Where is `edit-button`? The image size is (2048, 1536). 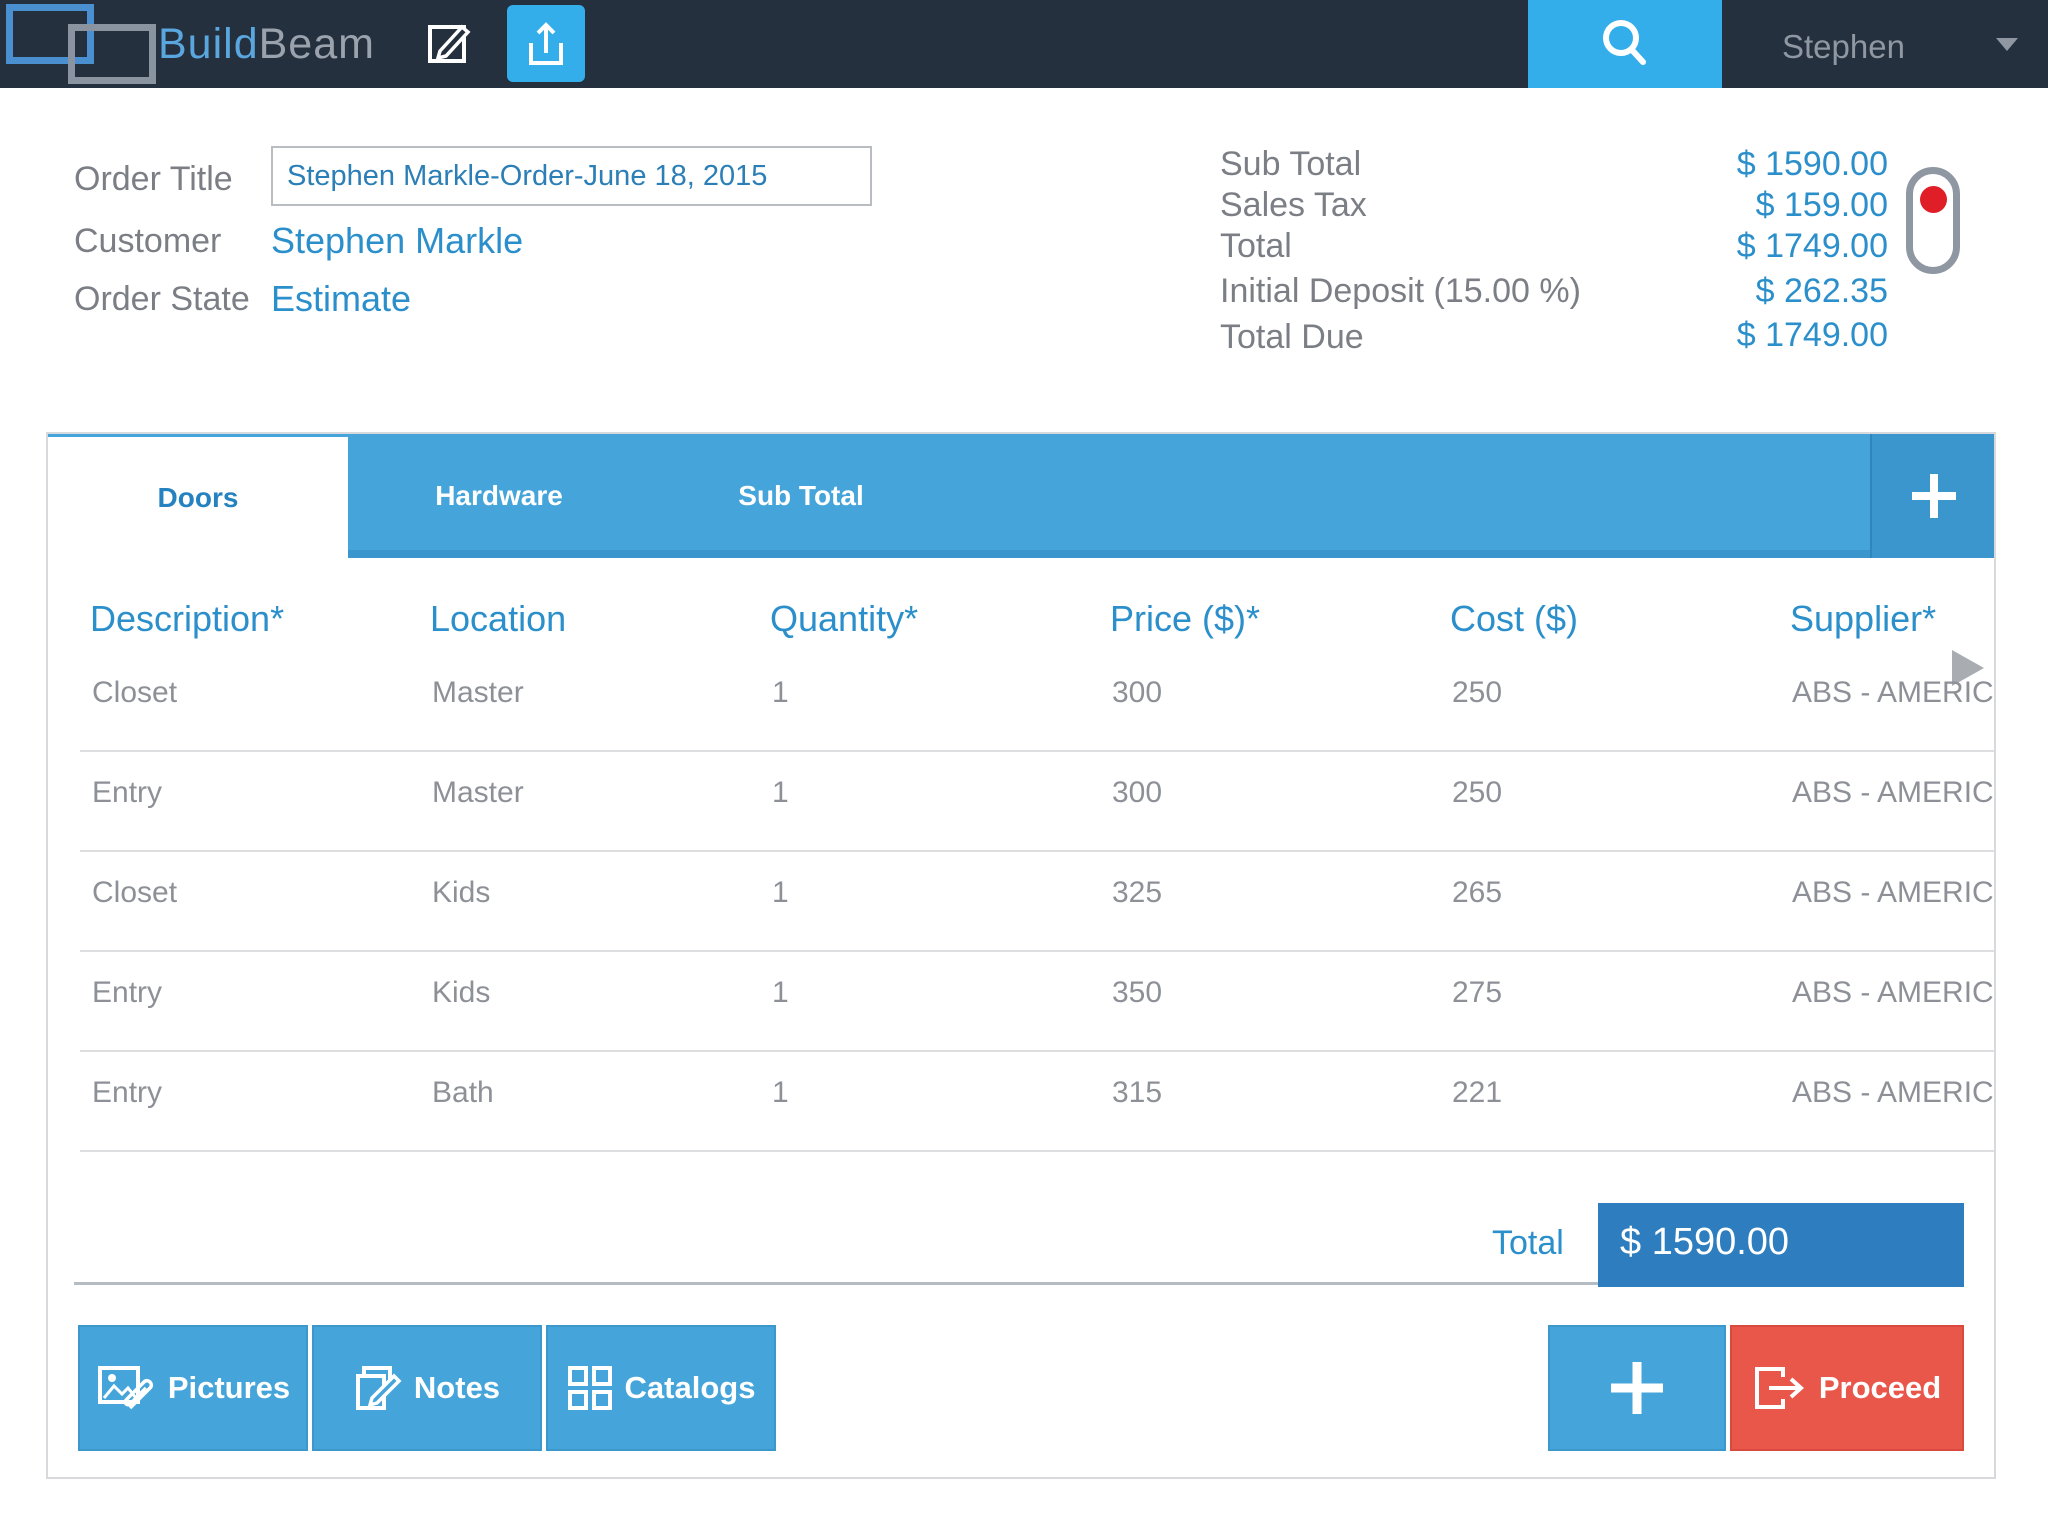 edit-button is located at coordinates (449, 43).